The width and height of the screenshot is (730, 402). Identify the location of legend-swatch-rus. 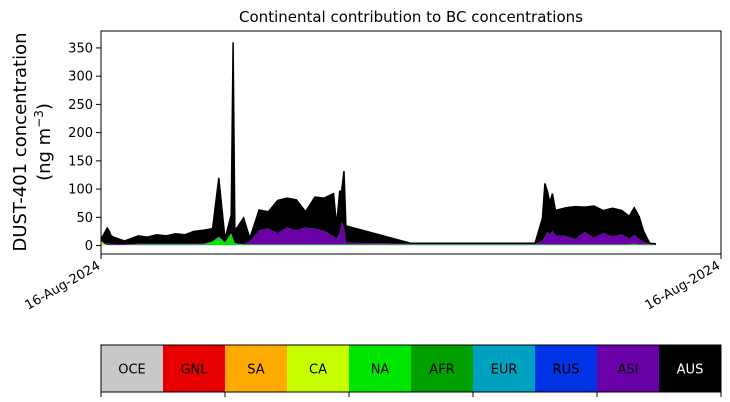
(566, 368).